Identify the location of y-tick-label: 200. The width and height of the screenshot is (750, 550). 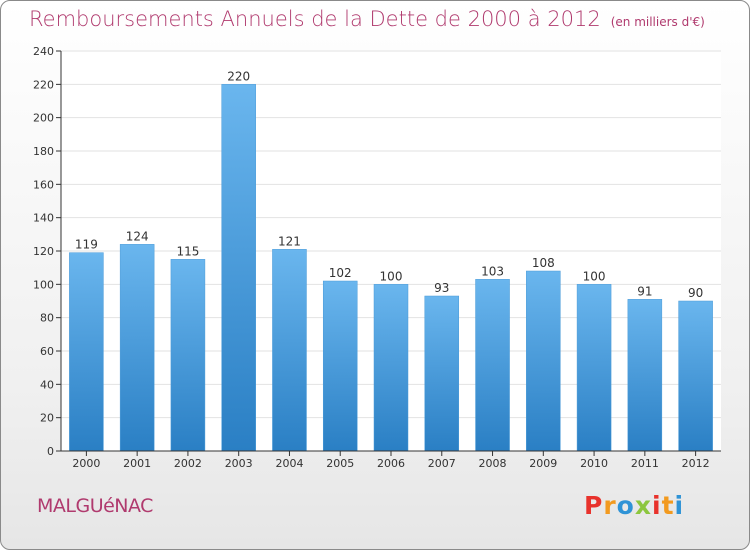
(43, 118).